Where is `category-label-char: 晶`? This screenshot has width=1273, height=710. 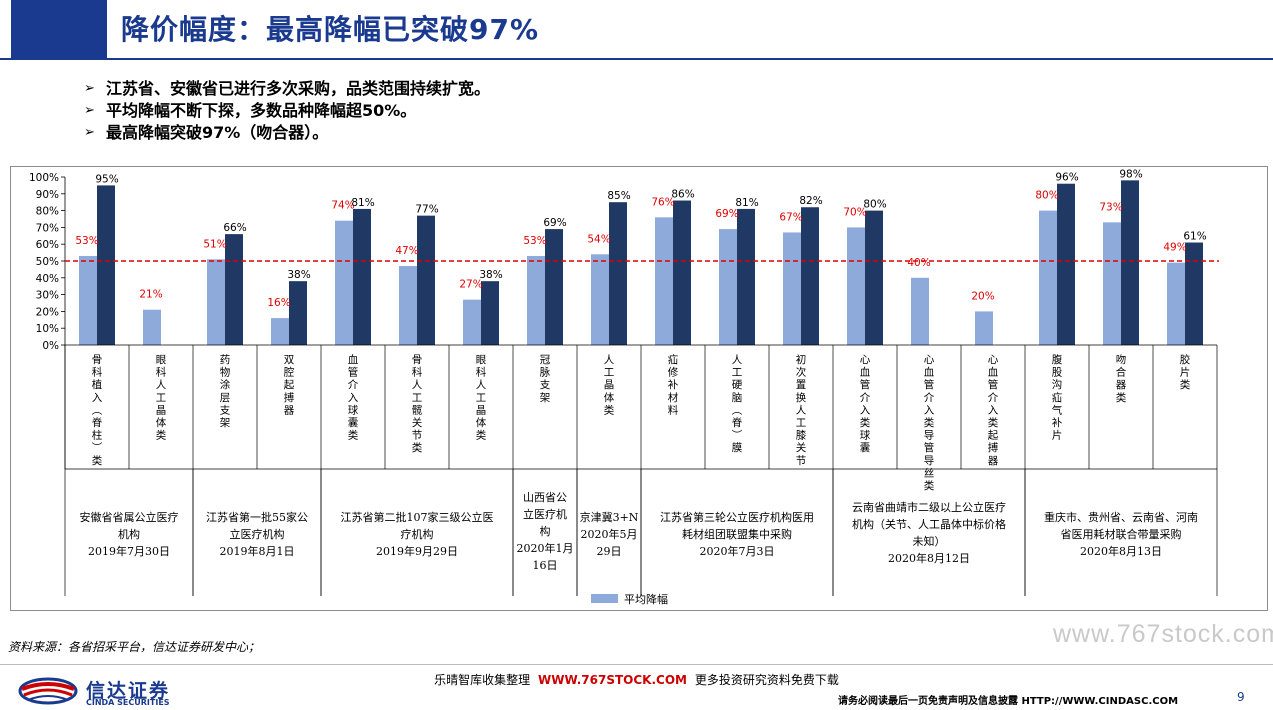 category-label-char: 晶 is located at coordinates (609, 385).